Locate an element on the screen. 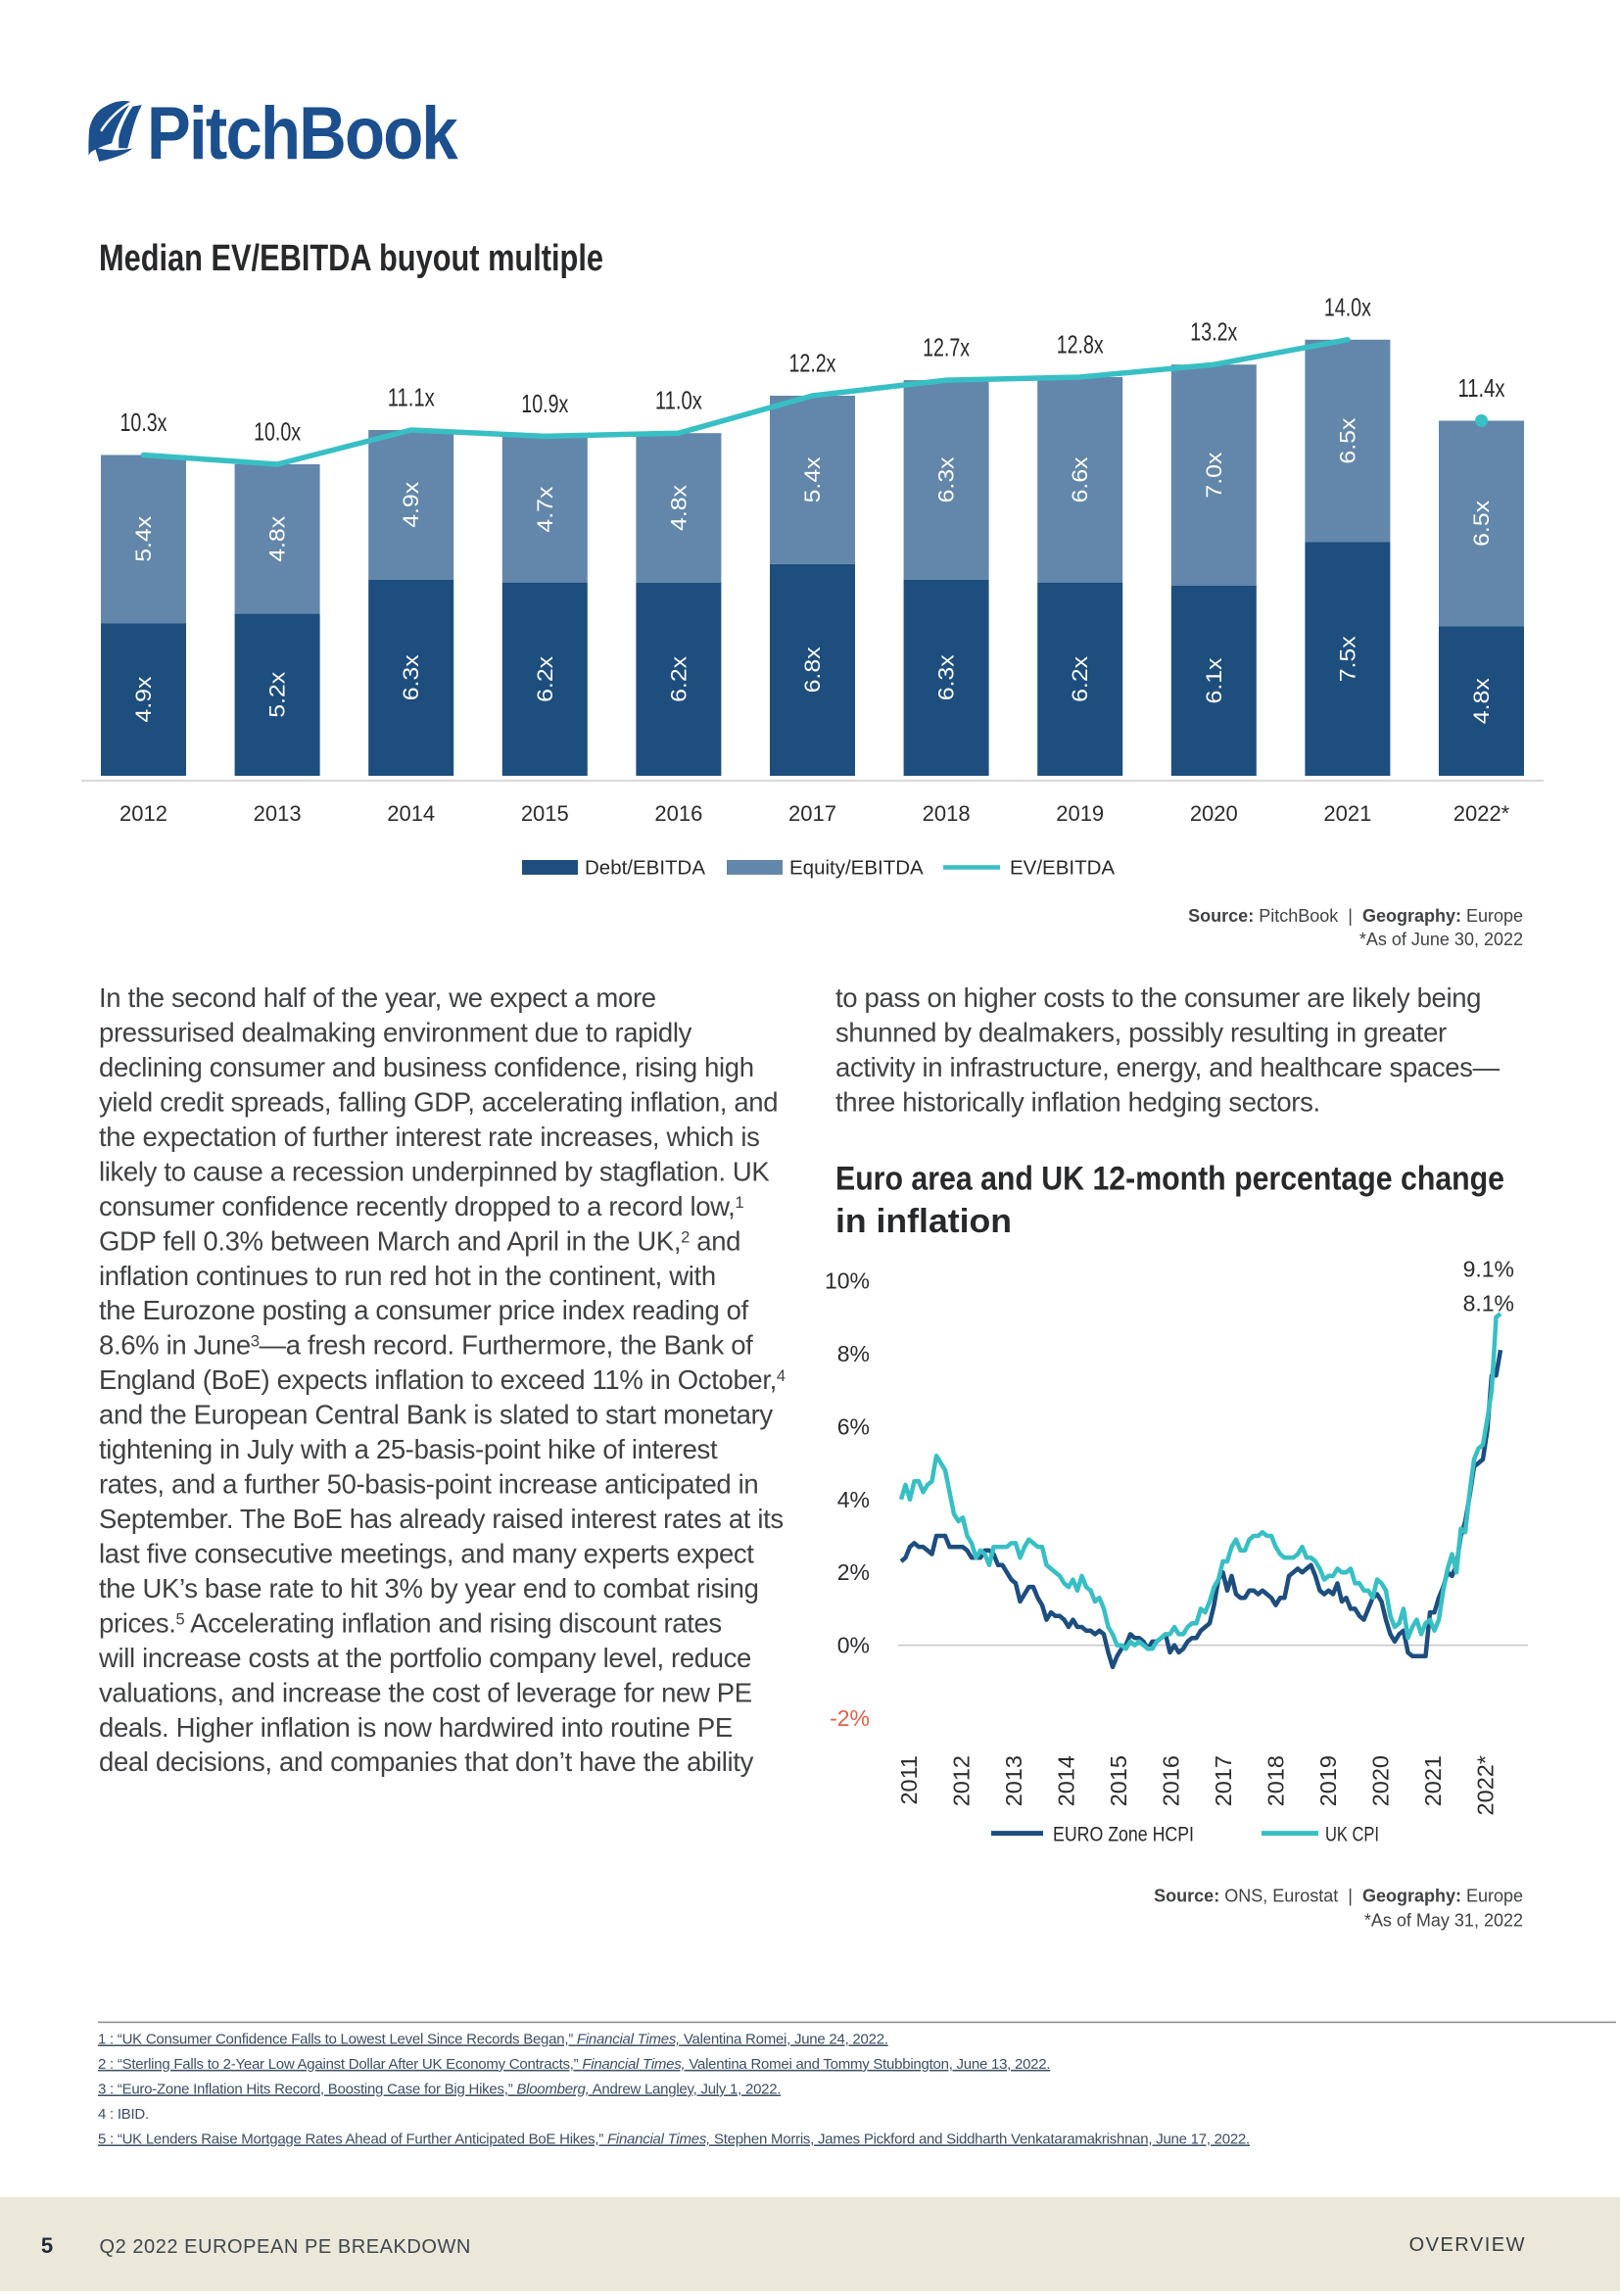  svg-text: 8.1% is located at coordinates (1488, 1303).